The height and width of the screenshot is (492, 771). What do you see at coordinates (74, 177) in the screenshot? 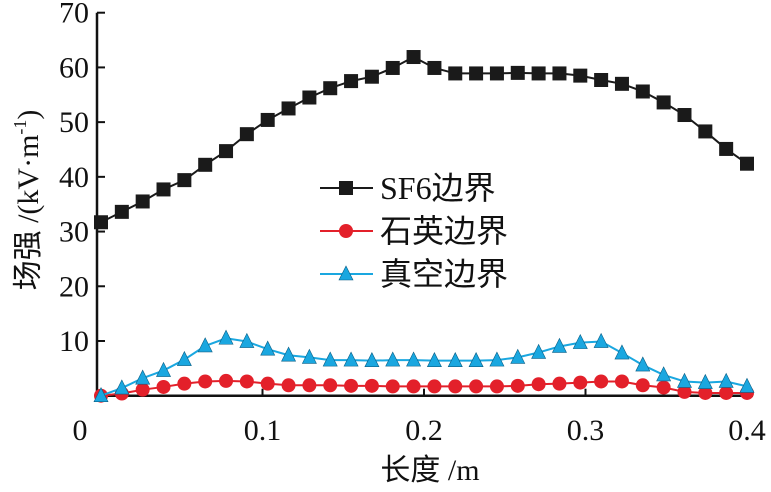
I see `y-tick-label: 40` at bounding box center [74, 177].